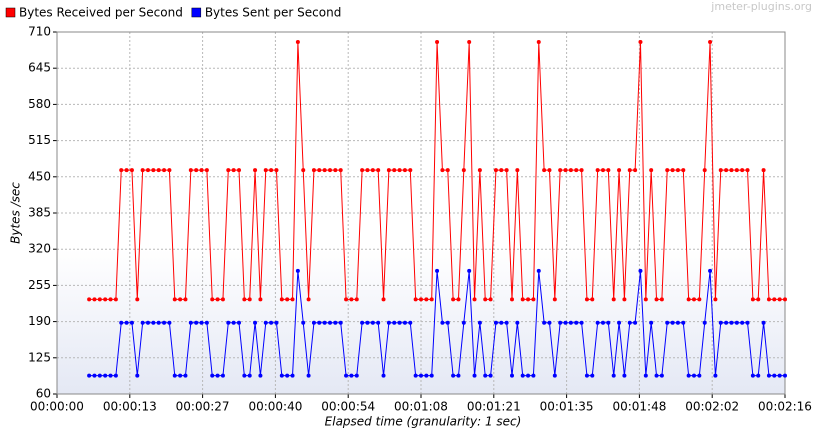  What do you see at coordinates (761, 6) in the screenshot?
I see `watermark: jmeter-plugins.org` at bounding box center [761, 6].